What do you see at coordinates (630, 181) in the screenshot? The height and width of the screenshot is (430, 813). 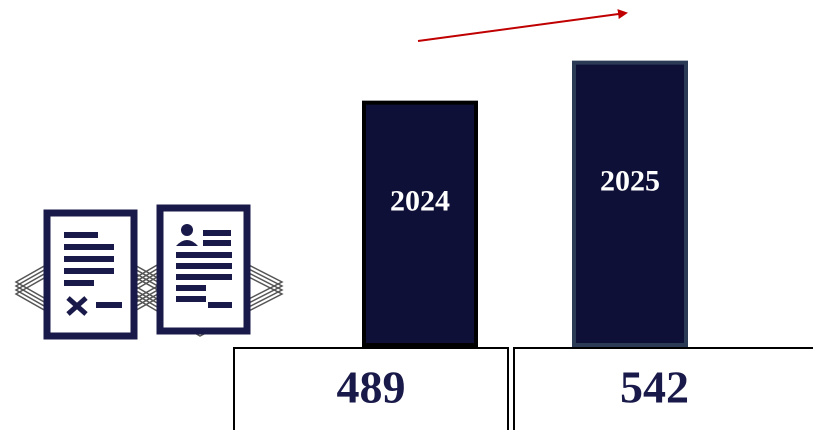 I see `bar-label: 2025` at bounding box center [630, 181].